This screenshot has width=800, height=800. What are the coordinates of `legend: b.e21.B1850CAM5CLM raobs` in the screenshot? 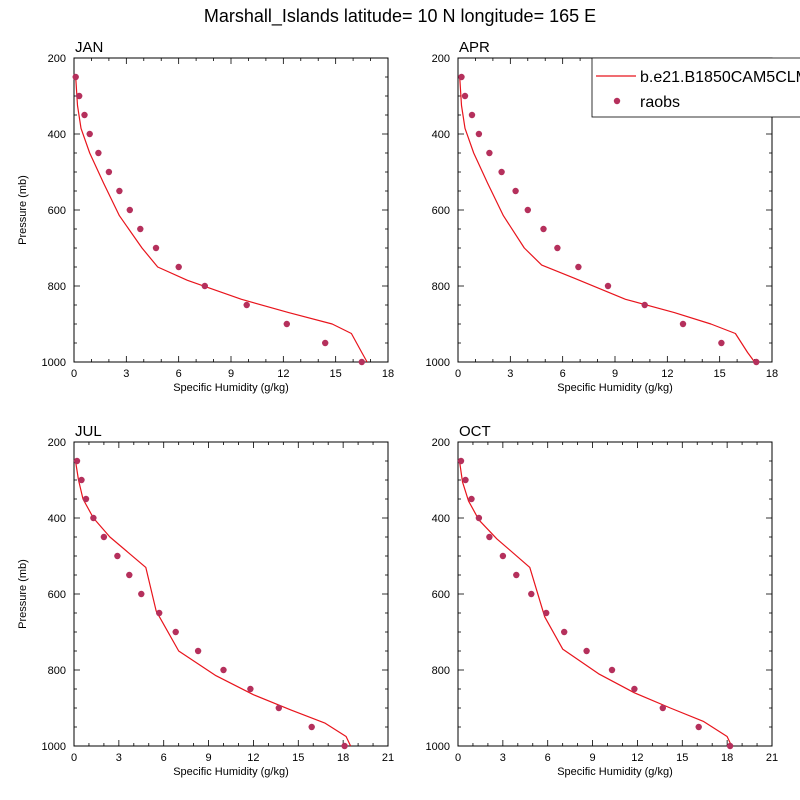 It's located at (695, 87).